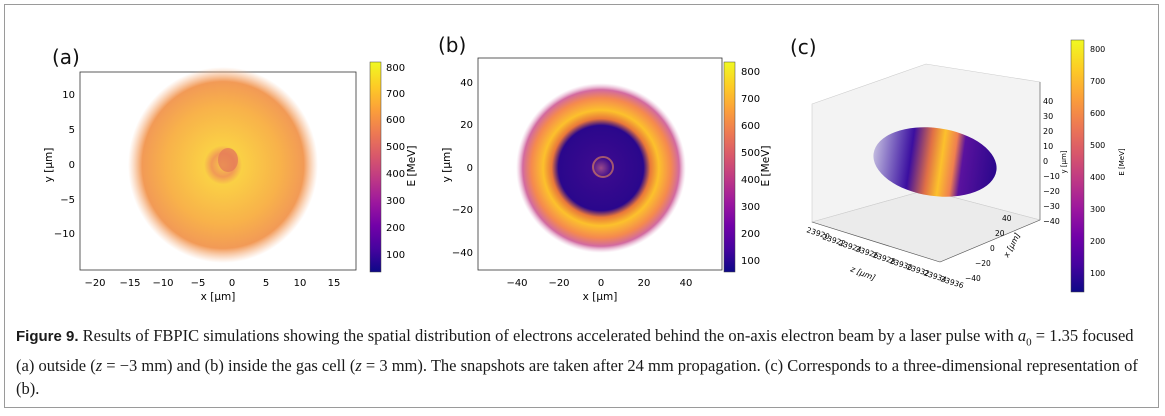 The height and width of the screenshot is (416, 1165). I want to click on caption-label: Figure 9., so click(47, 336).